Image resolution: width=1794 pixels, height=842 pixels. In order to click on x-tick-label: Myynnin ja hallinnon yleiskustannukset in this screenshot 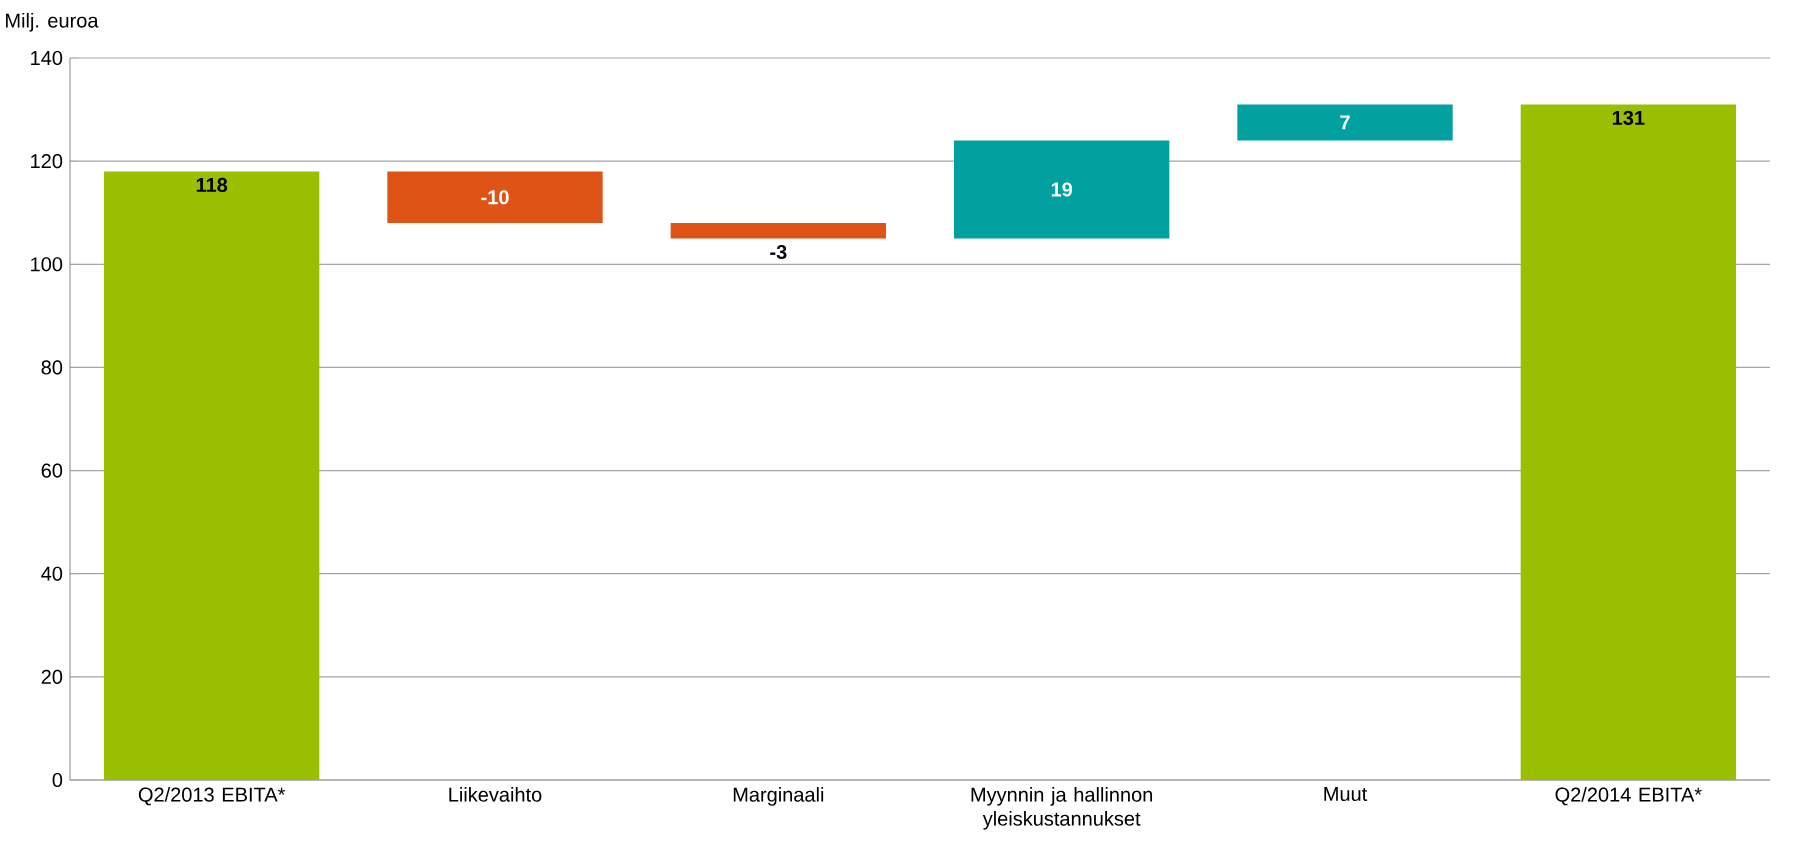, I will do `click(1062, 808)`.